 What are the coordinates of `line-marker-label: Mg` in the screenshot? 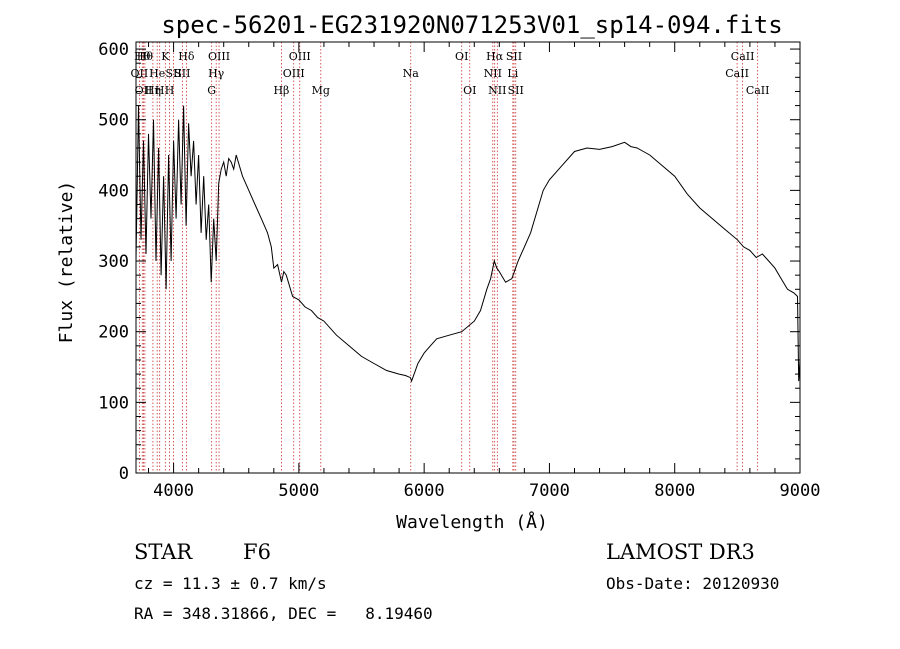 It's located at (321, 90).